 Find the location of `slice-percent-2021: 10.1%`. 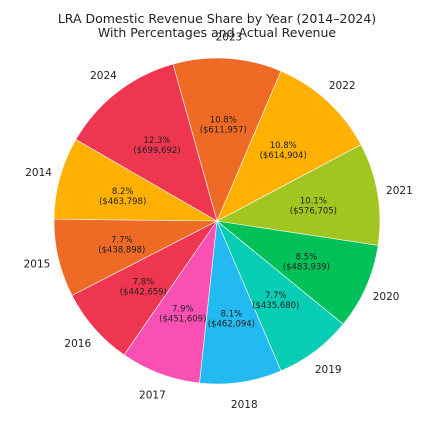

slice-percent-2021: 10.1% is located at coordinates (313, 202).